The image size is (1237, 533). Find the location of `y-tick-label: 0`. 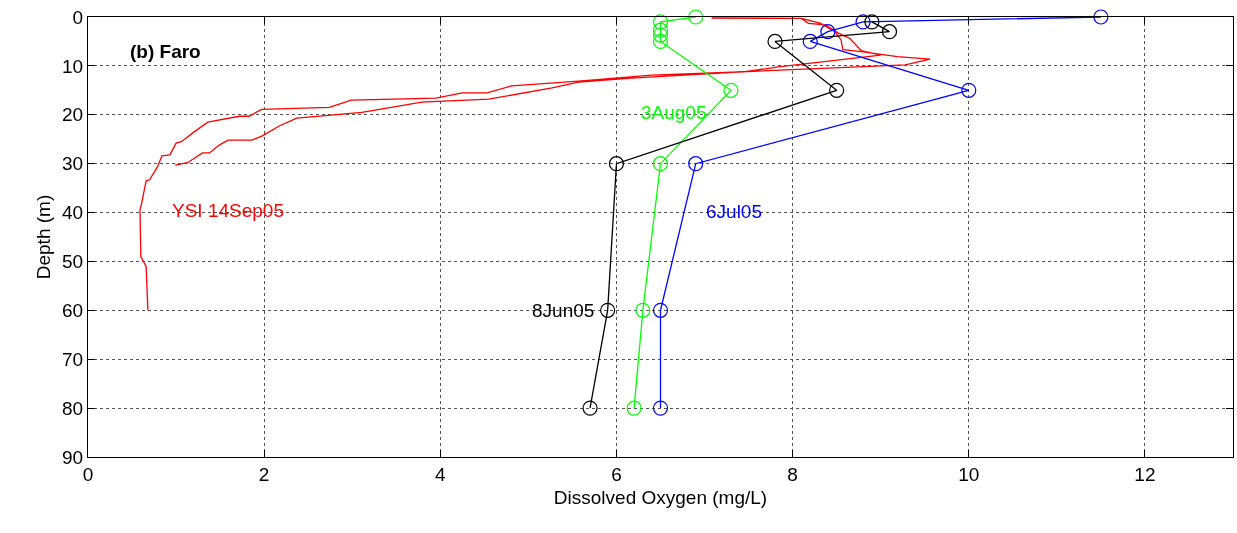

y-tick-label: 0 is located at coordinates (78, 17).